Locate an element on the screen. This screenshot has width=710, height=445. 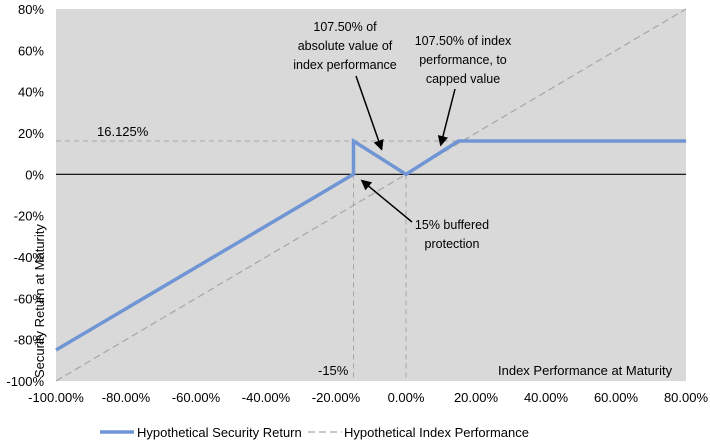
y-tick-label: 20% is located at coordinates (31, 133).